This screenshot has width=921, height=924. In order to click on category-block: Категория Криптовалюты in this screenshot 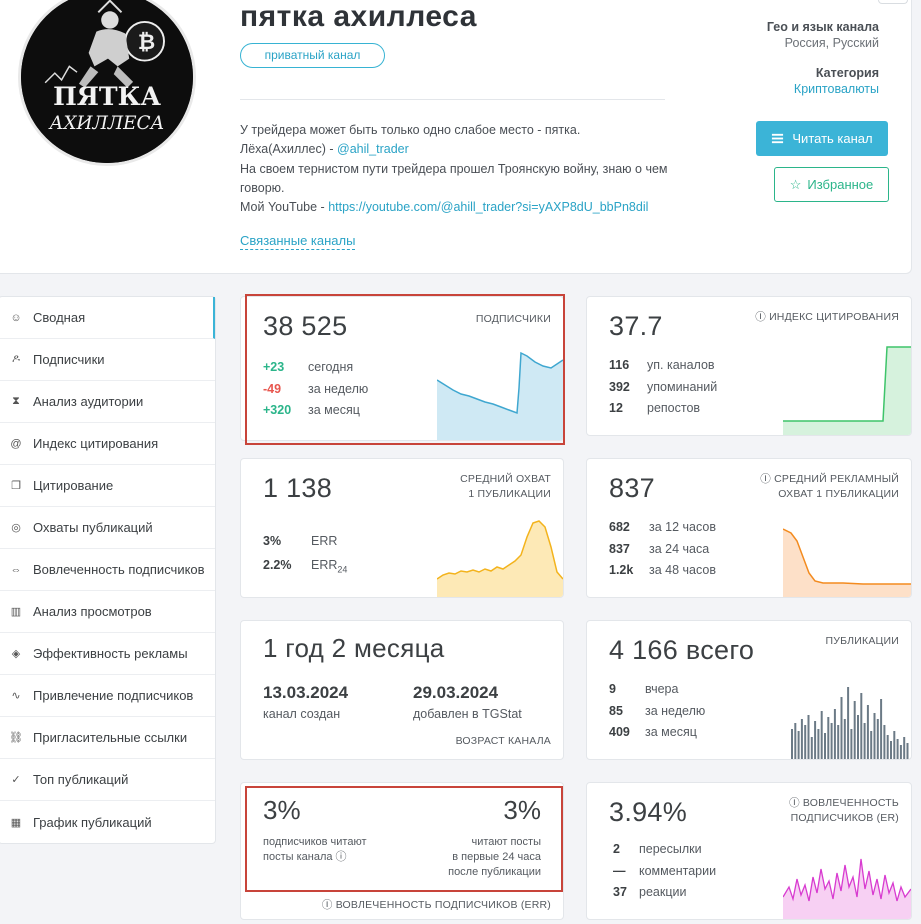, I will do `click(836, 81)`.